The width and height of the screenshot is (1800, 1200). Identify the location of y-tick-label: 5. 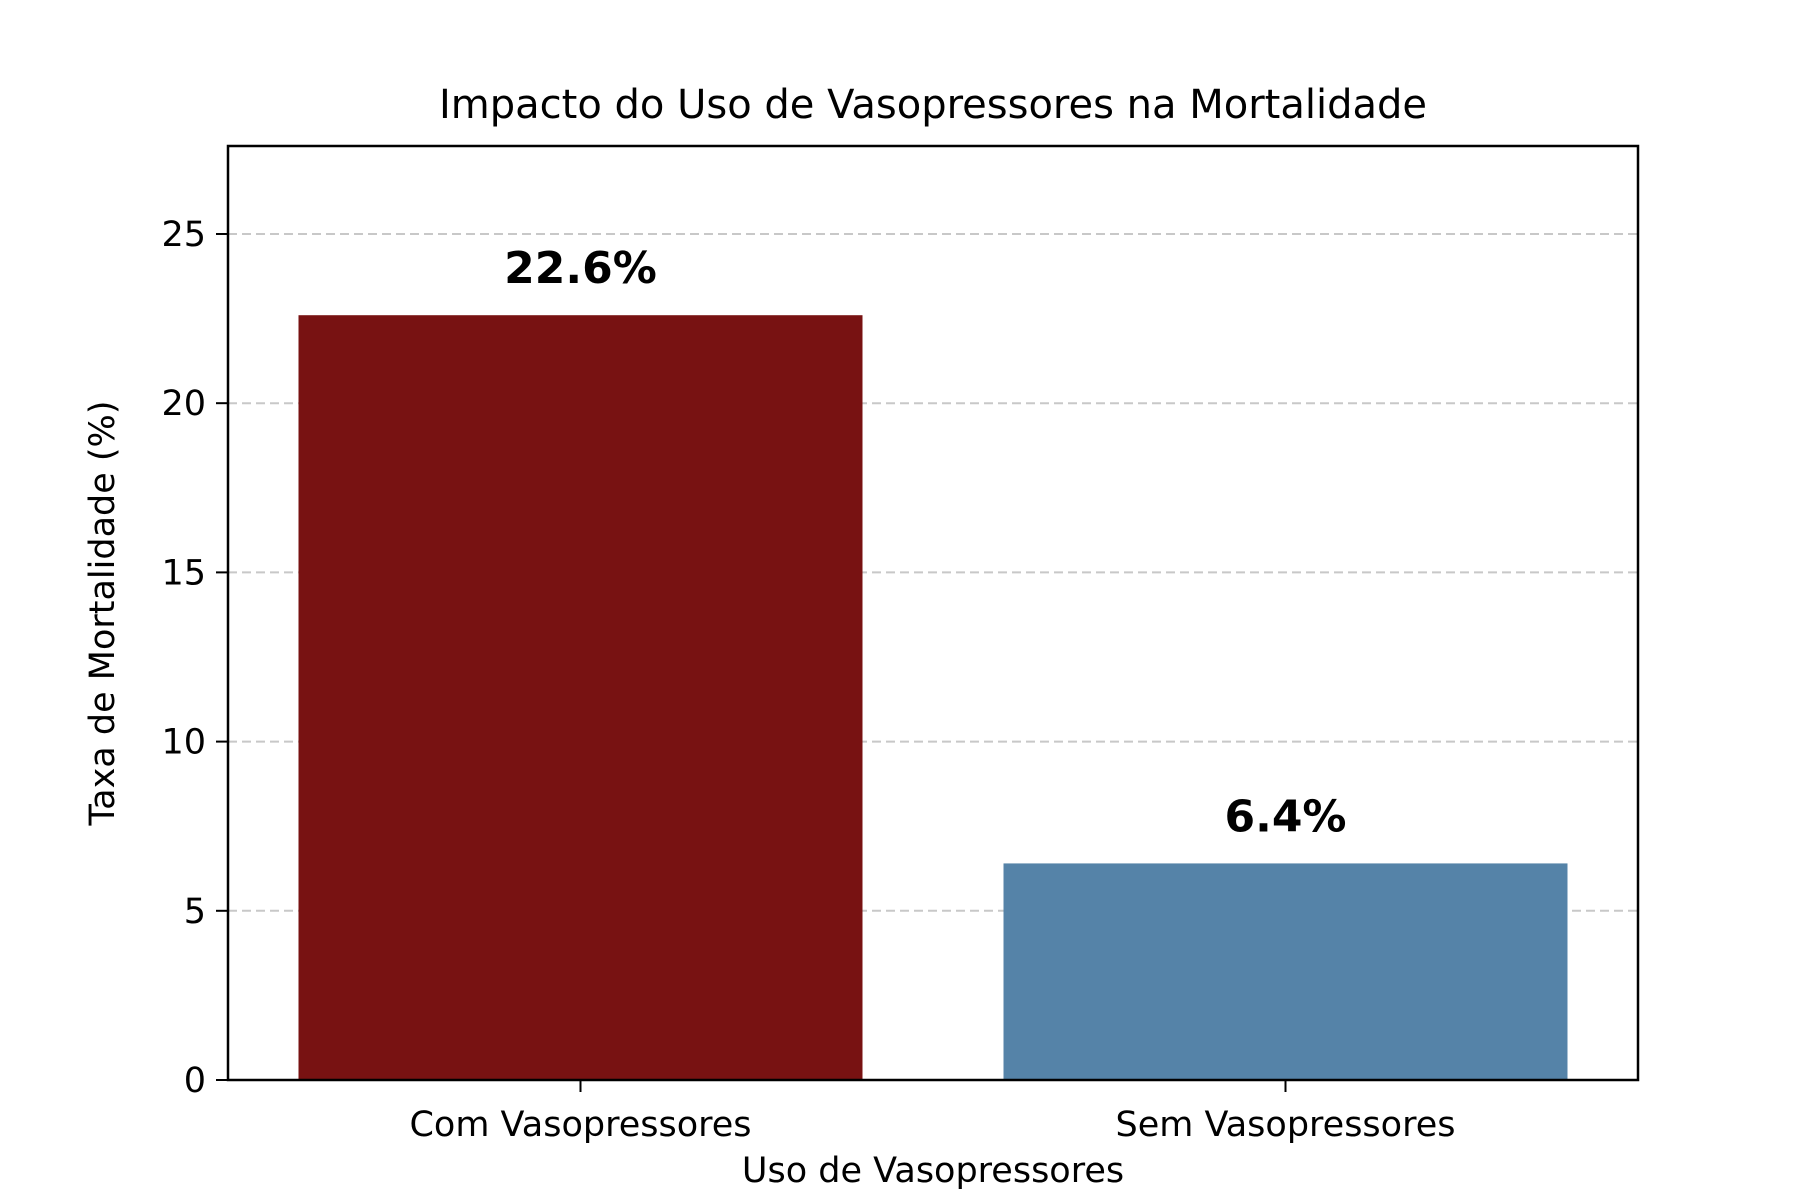
(195, 912).